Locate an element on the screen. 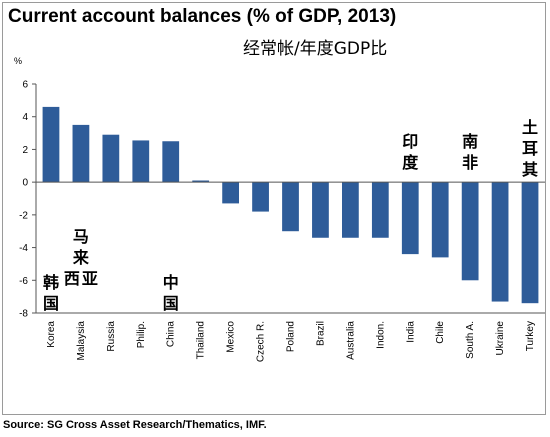 The height and width of the screenshot is (437, 550). annotation-char: 非 is located at coordinates (470, 162).